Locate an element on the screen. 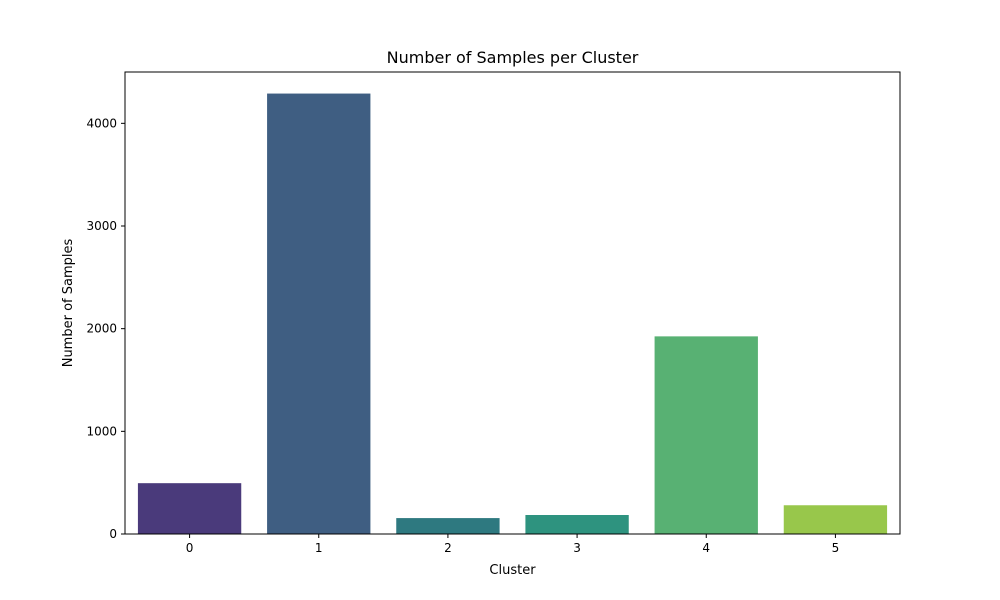  x-tick-label: 1 is located at coordinates (319, 548).